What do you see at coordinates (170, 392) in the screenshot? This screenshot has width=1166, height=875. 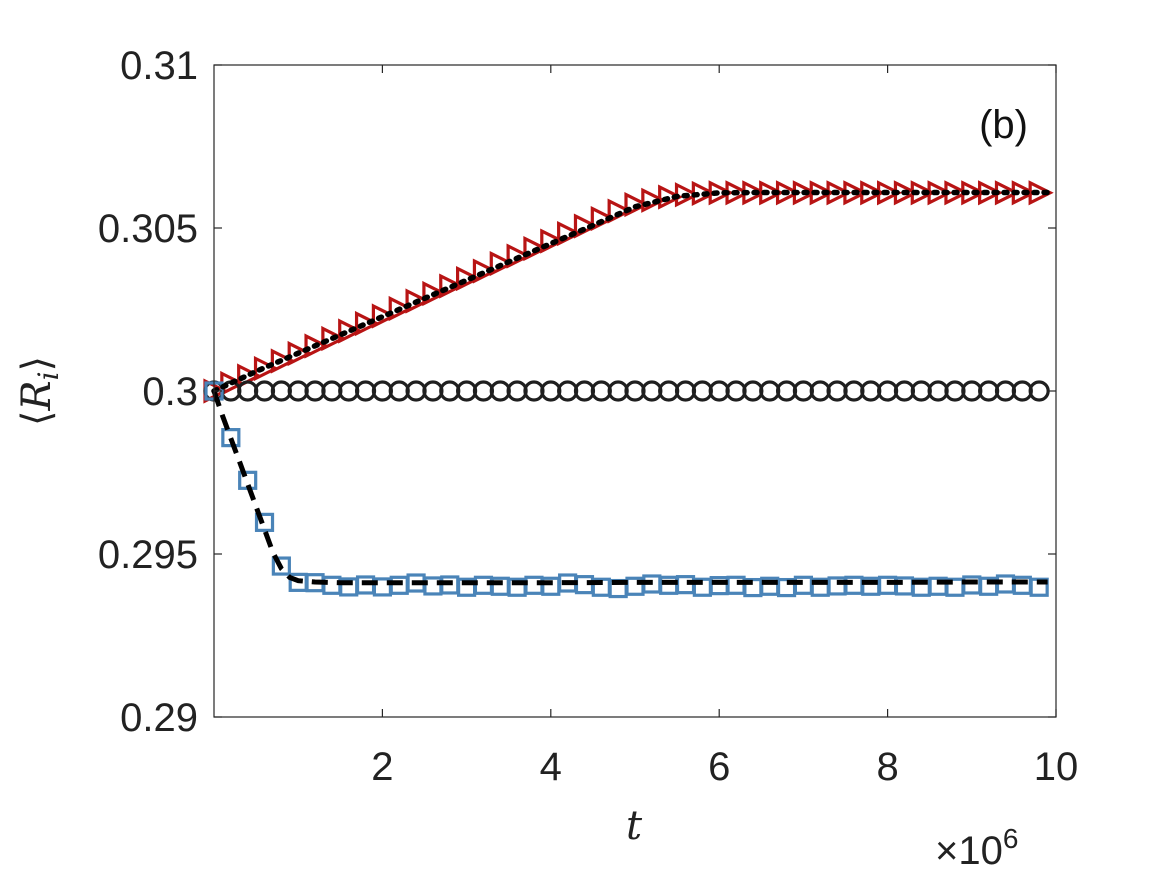 I see `y-tick-label: 0.3` at bounding box center [170, 392].